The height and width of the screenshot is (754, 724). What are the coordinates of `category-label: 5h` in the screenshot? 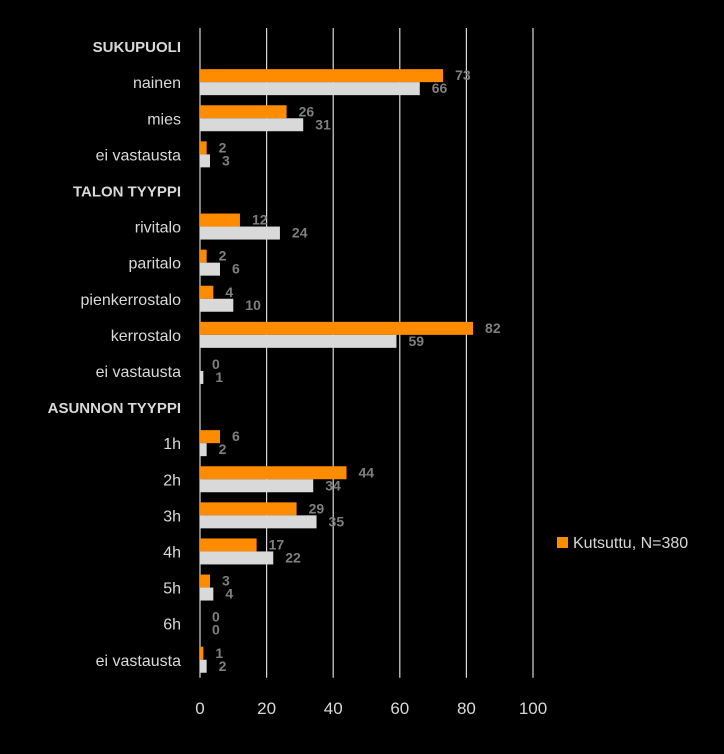 It's located at (172, 589).